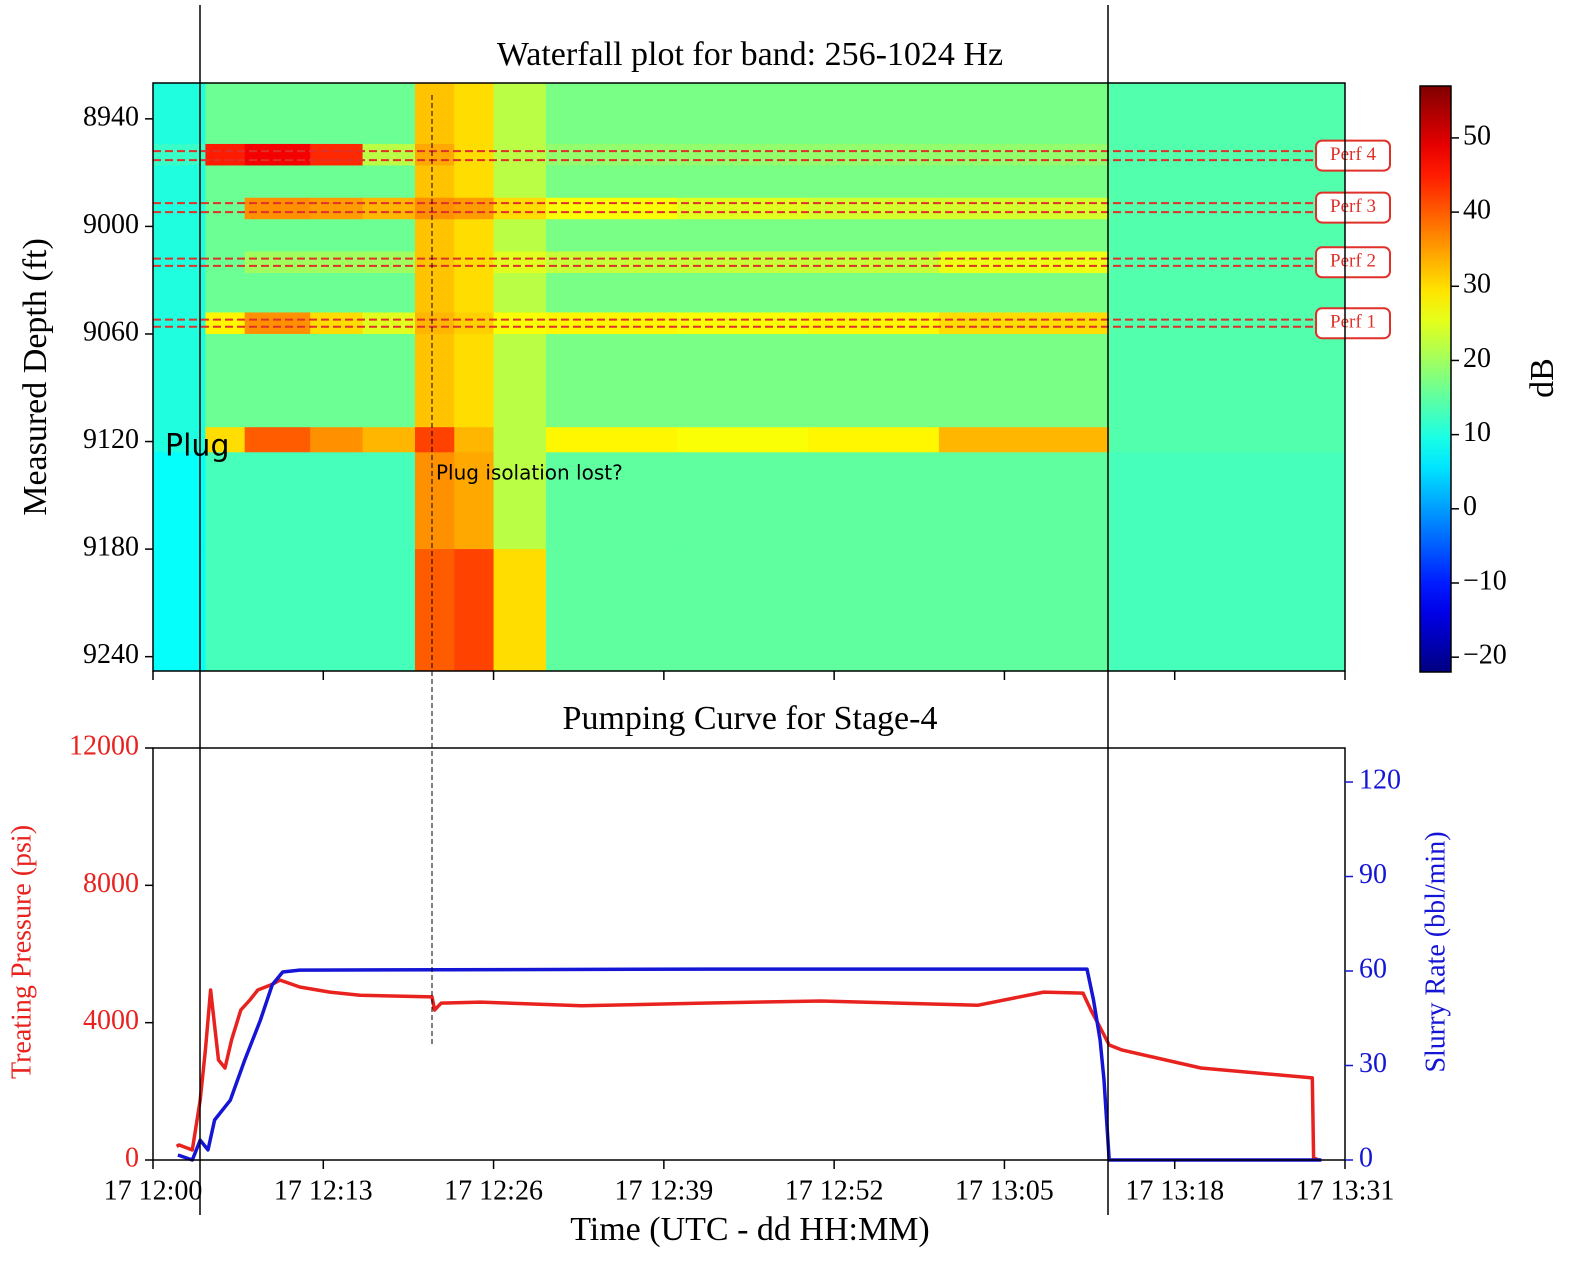 The image size is (1575, 1261). I want to click on perf-label: Perf 2, so click(1353, 261).